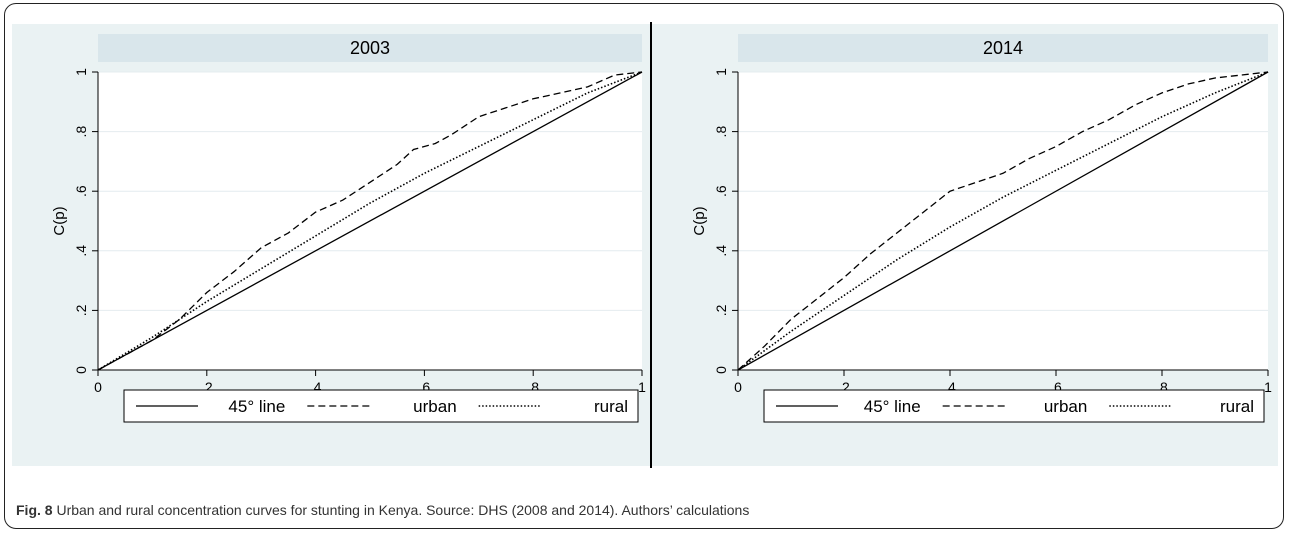 Image resolution: width=1290 pixels, height=534 pixels. Describe the element at coordinates (950, 387) in the screenshot. I see `x-tick-label-2014: .4` at that location.